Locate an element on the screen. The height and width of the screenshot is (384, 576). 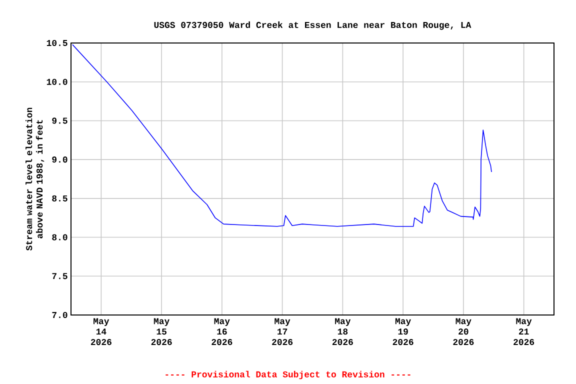
x-tick-label: May 15 2026 is located at coordinates (161, 332).